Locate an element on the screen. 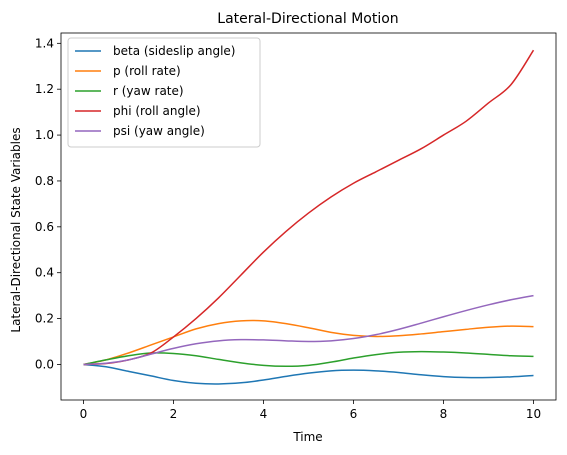 The height and width of the screenshot is (455, 567). y-tick-label: 1.0 is located at coordinates (44, 135).